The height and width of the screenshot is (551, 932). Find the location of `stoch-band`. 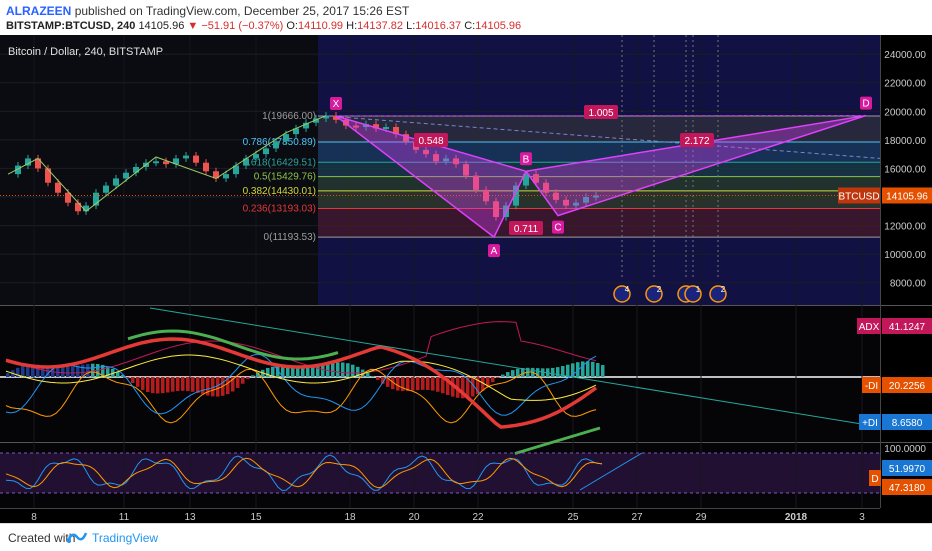

stoch-band is located at coordinates (440, 473).